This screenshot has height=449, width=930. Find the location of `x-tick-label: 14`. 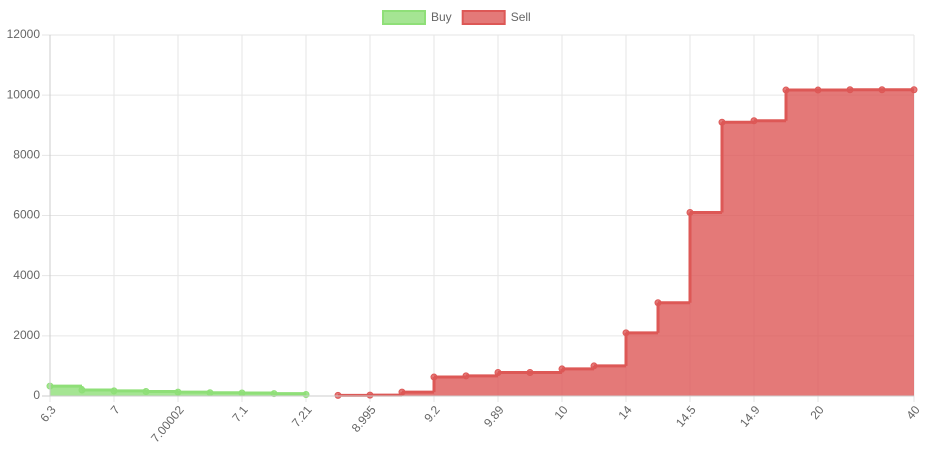

x-tick-label: 14 is located at coordinates (625, 412).